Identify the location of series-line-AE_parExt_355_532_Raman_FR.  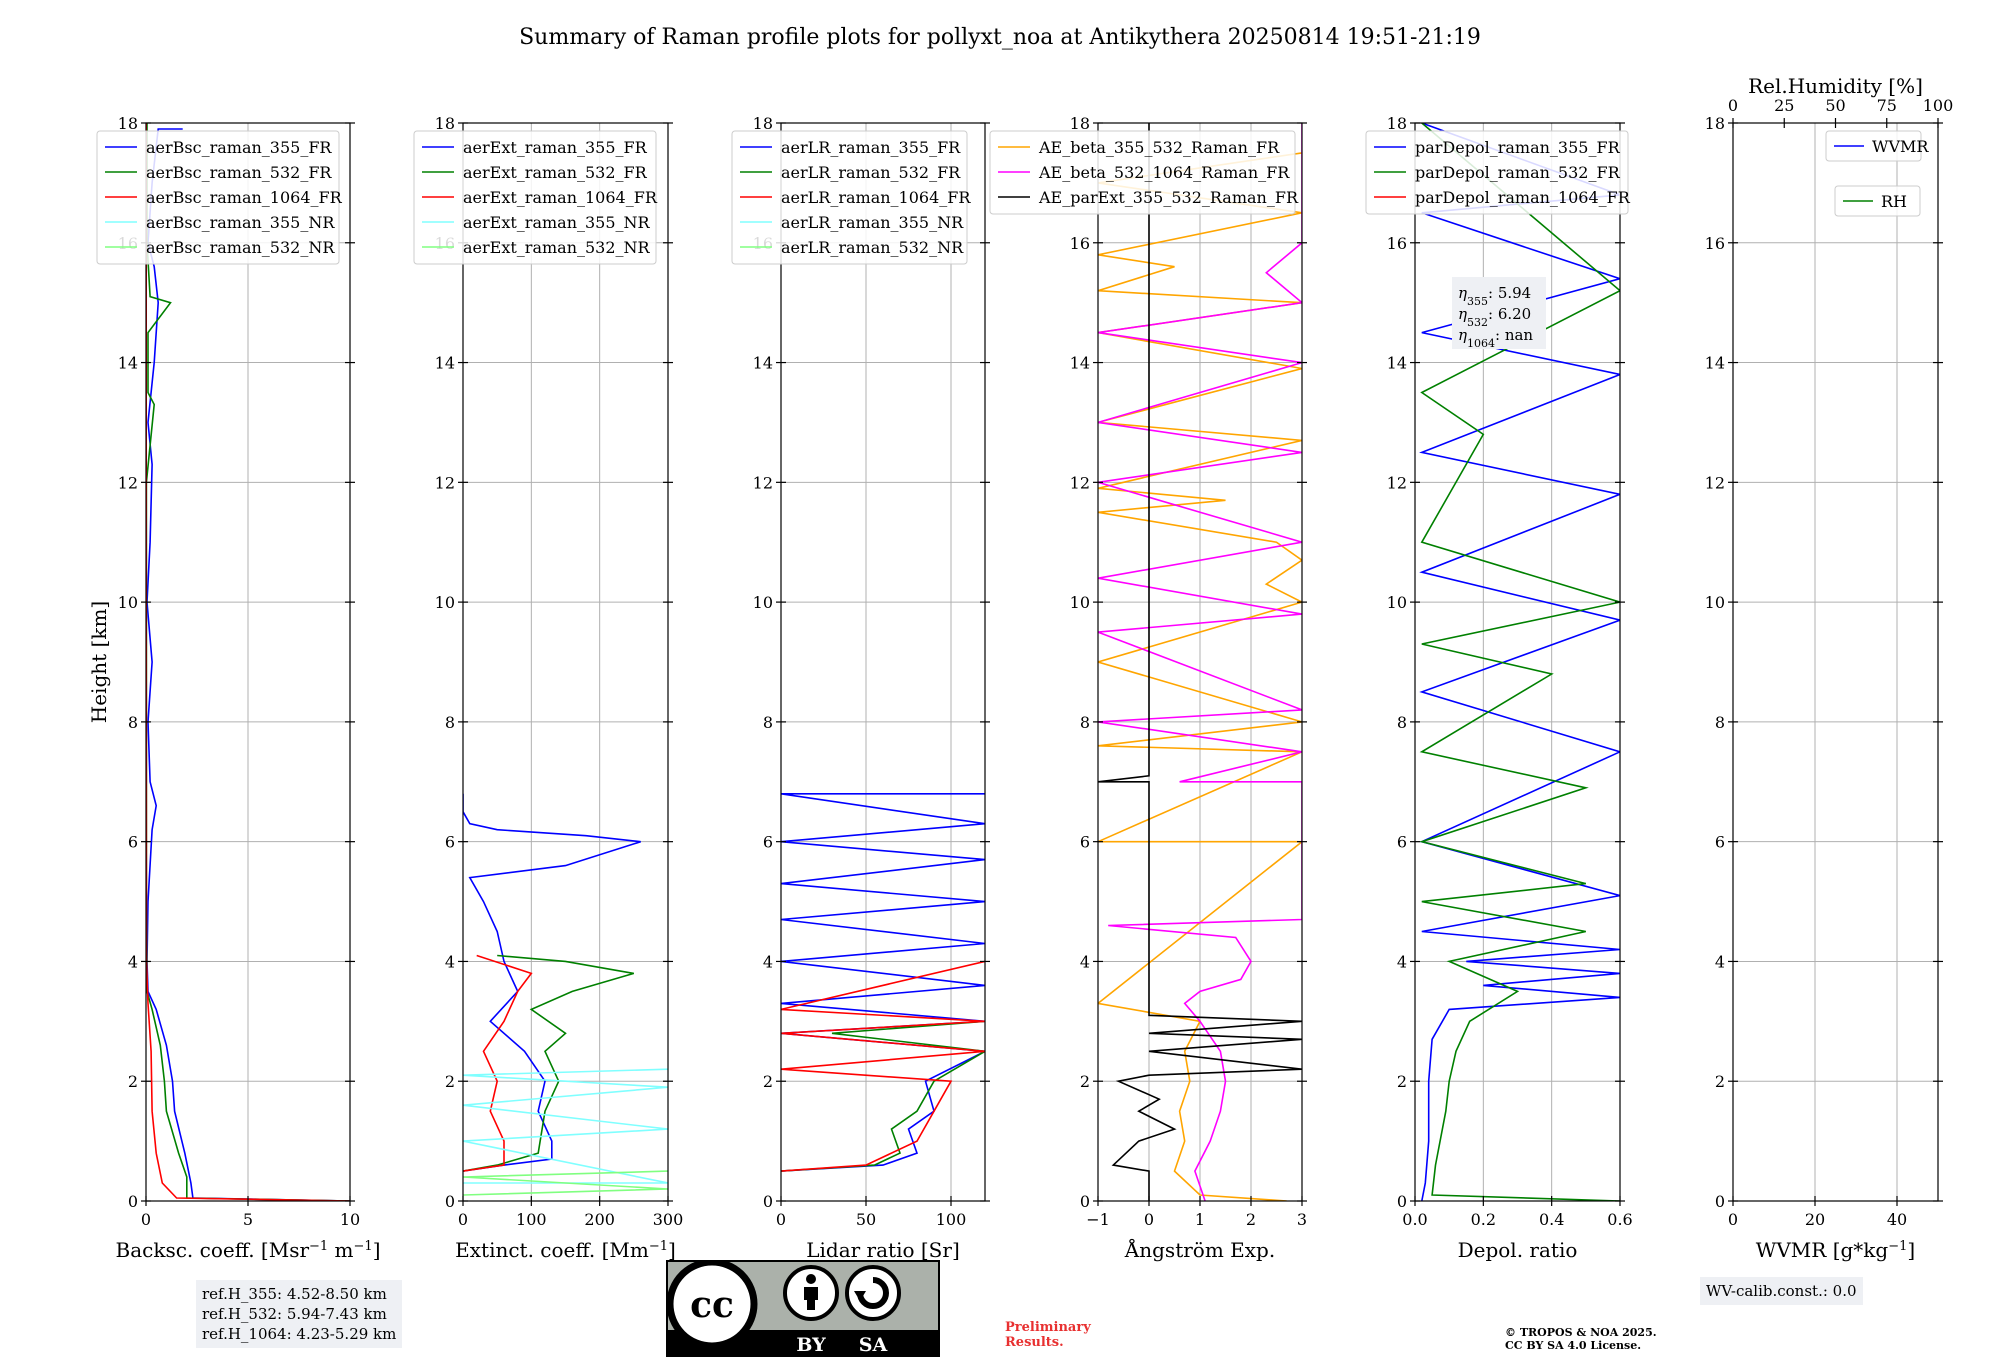
(1200, 662).